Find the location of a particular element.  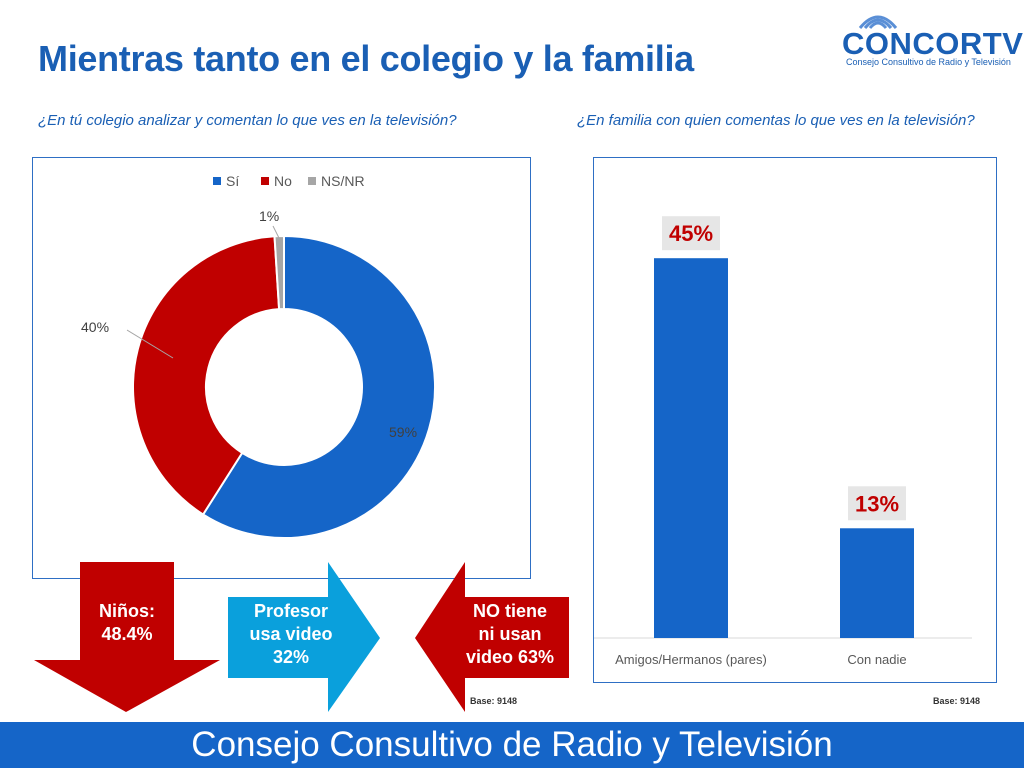

profesor-label-line2: usa video is located at coordinates (291, 634).